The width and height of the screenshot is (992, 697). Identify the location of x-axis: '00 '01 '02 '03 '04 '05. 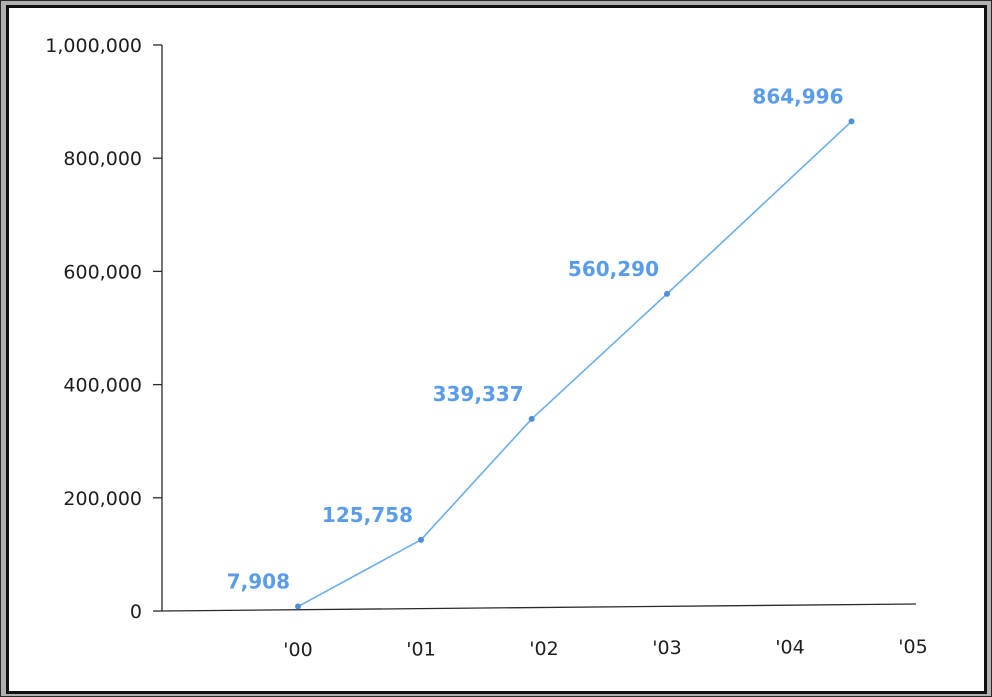
(544, 632).